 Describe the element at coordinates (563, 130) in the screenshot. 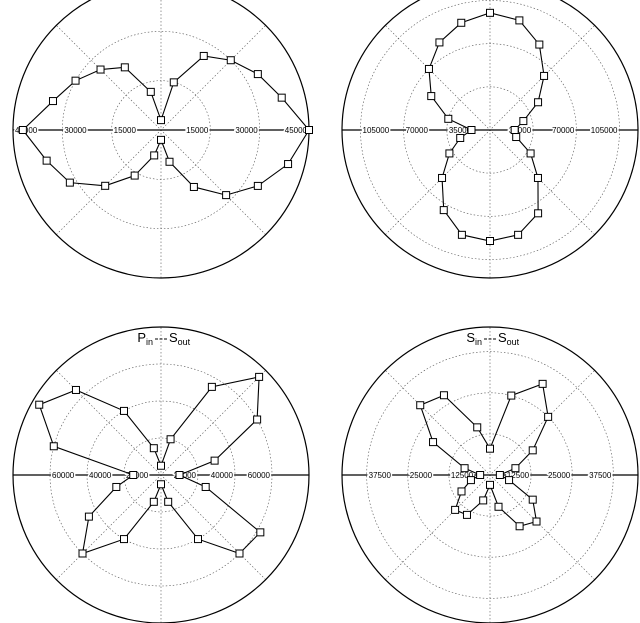

I see `r-tick-label: 70000` at that location.